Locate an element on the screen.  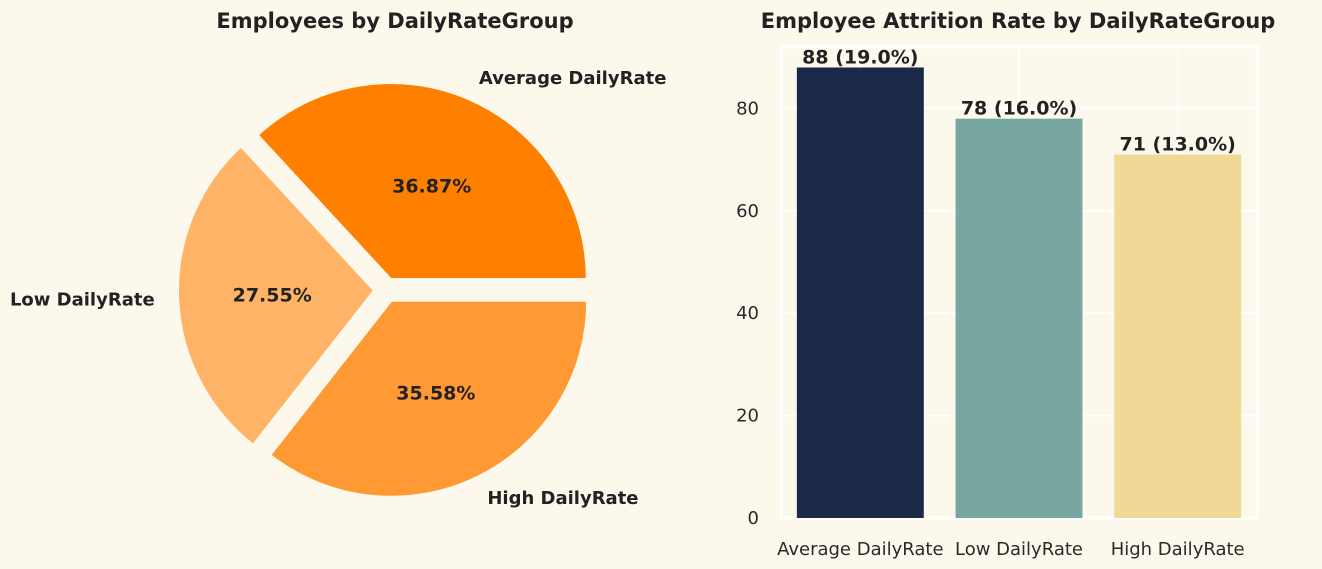
pie-pct-label-low-dailyrate: 27.55% is located at coordinates (272, 296).